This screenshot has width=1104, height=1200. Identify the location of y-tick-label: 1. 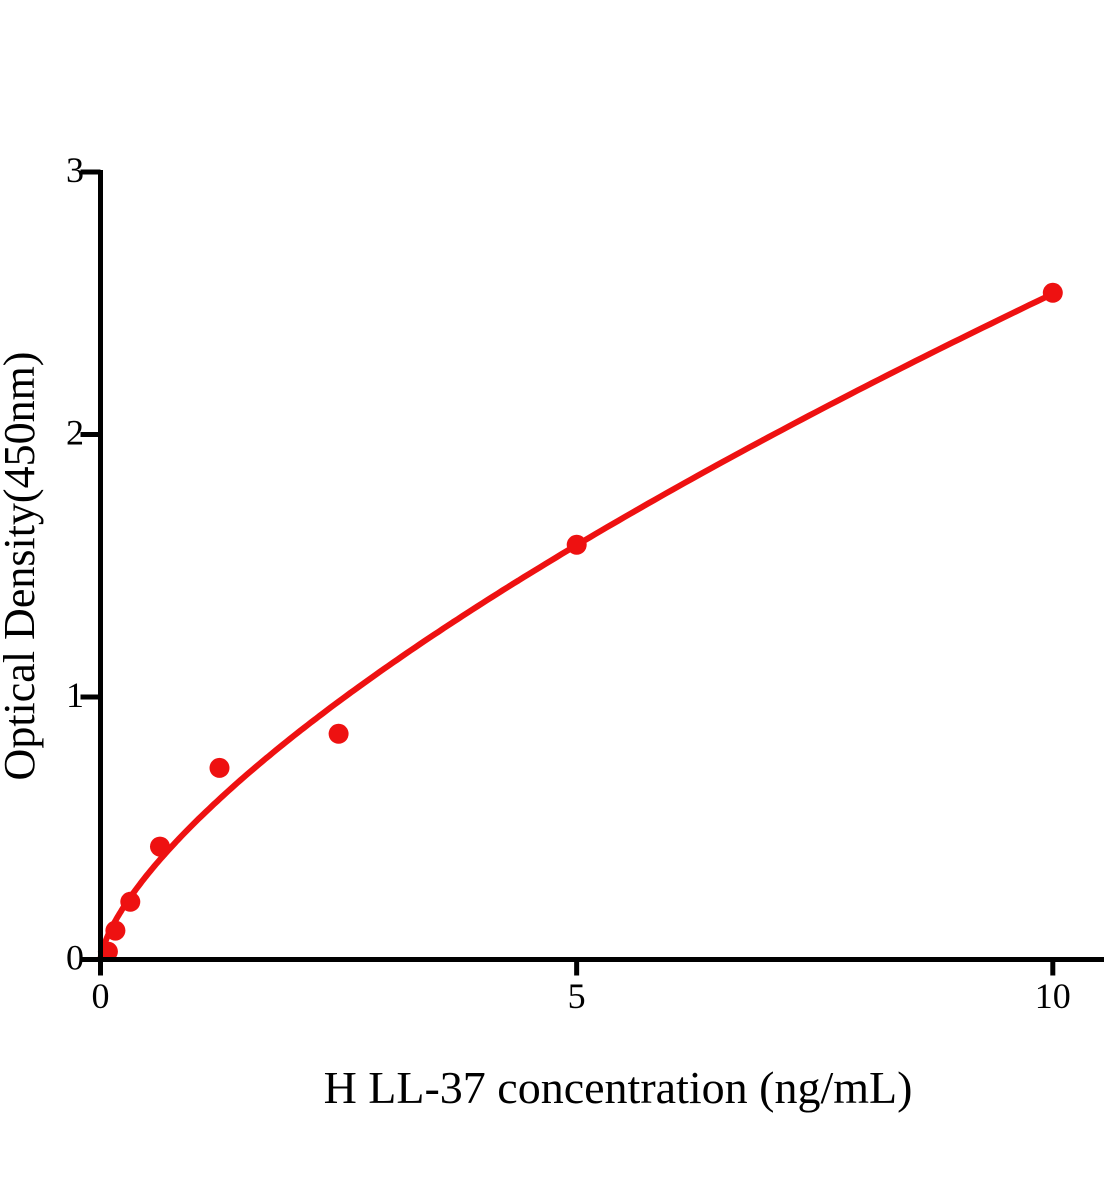
(75, 695).